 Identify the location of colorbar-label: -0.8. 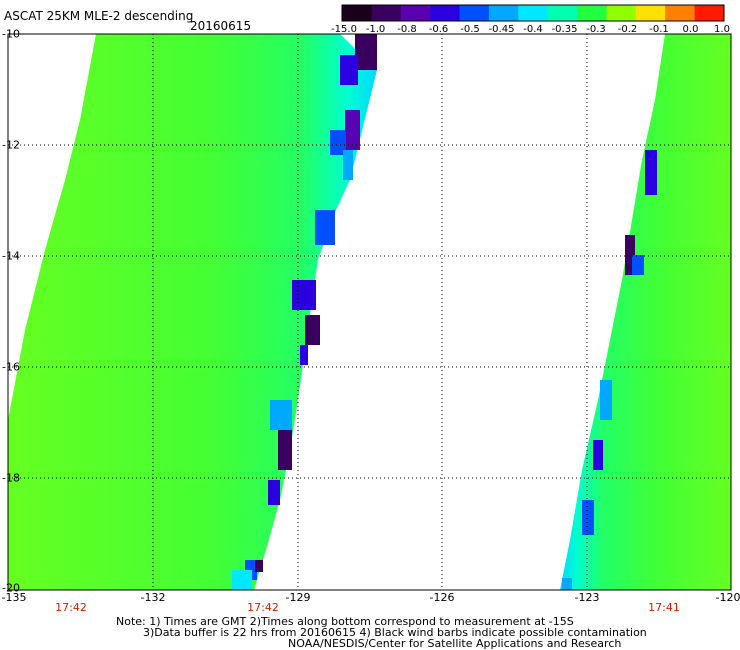
(407, 29).